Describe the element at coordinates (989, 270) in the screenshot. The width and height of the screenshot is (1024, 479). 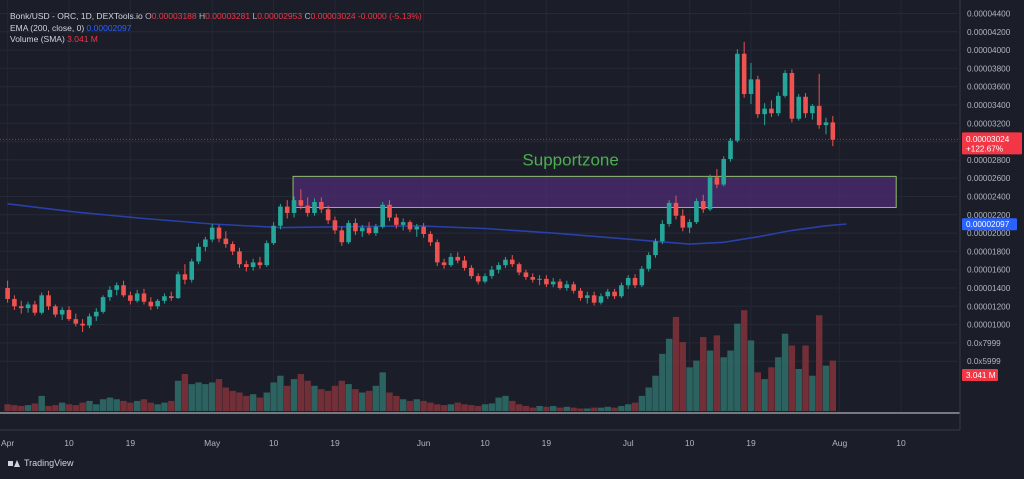
I see `y-tick-label: 0.00001600` at that location.